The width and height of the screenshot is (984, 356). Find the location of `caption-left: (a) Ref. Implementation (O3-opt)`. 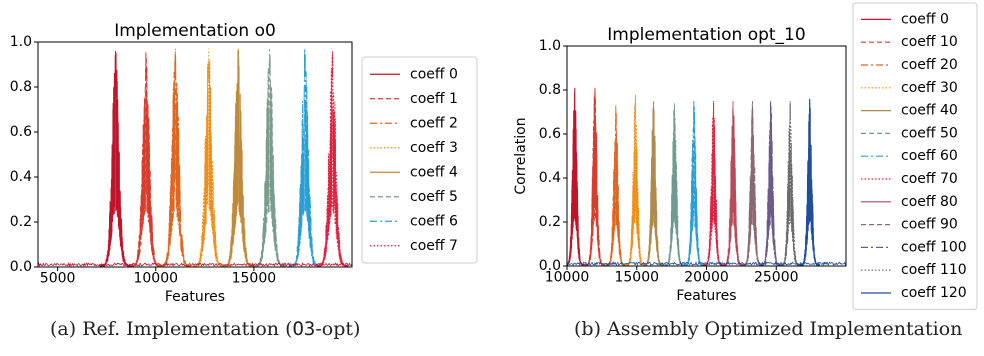

caption-left: (a) Ref. Implementation (O3-opt) is located at coordinates (205, 329).